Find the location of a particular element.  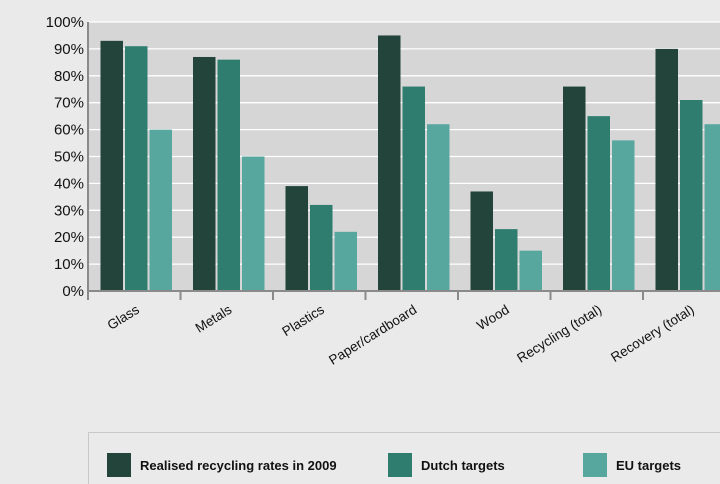

x-tick-label: Metals is located at coordinates (214, 319).